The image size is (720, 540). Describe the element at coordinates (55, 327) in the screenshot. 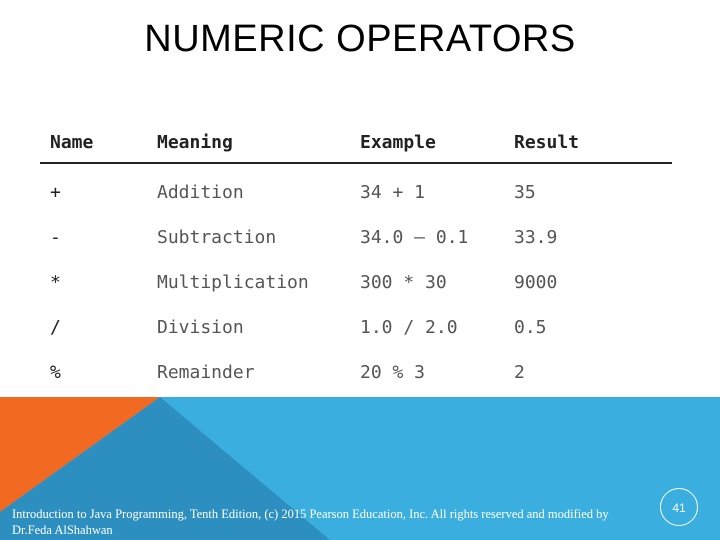

I see `operator-name: /` at that location.